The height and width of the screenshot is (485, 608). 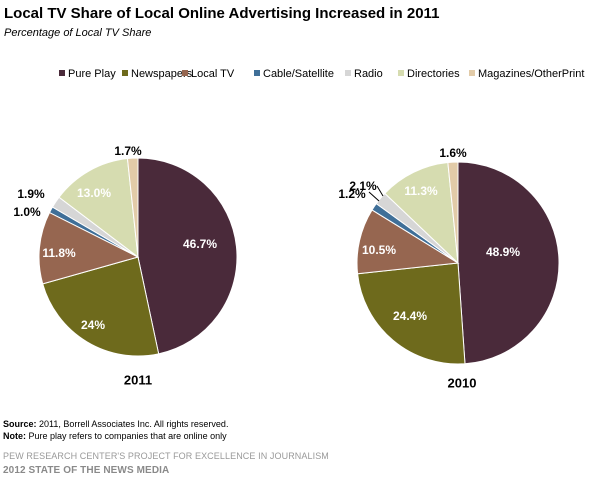 I want to click on slice-label: 2.1%, so click(x=363, y=186).